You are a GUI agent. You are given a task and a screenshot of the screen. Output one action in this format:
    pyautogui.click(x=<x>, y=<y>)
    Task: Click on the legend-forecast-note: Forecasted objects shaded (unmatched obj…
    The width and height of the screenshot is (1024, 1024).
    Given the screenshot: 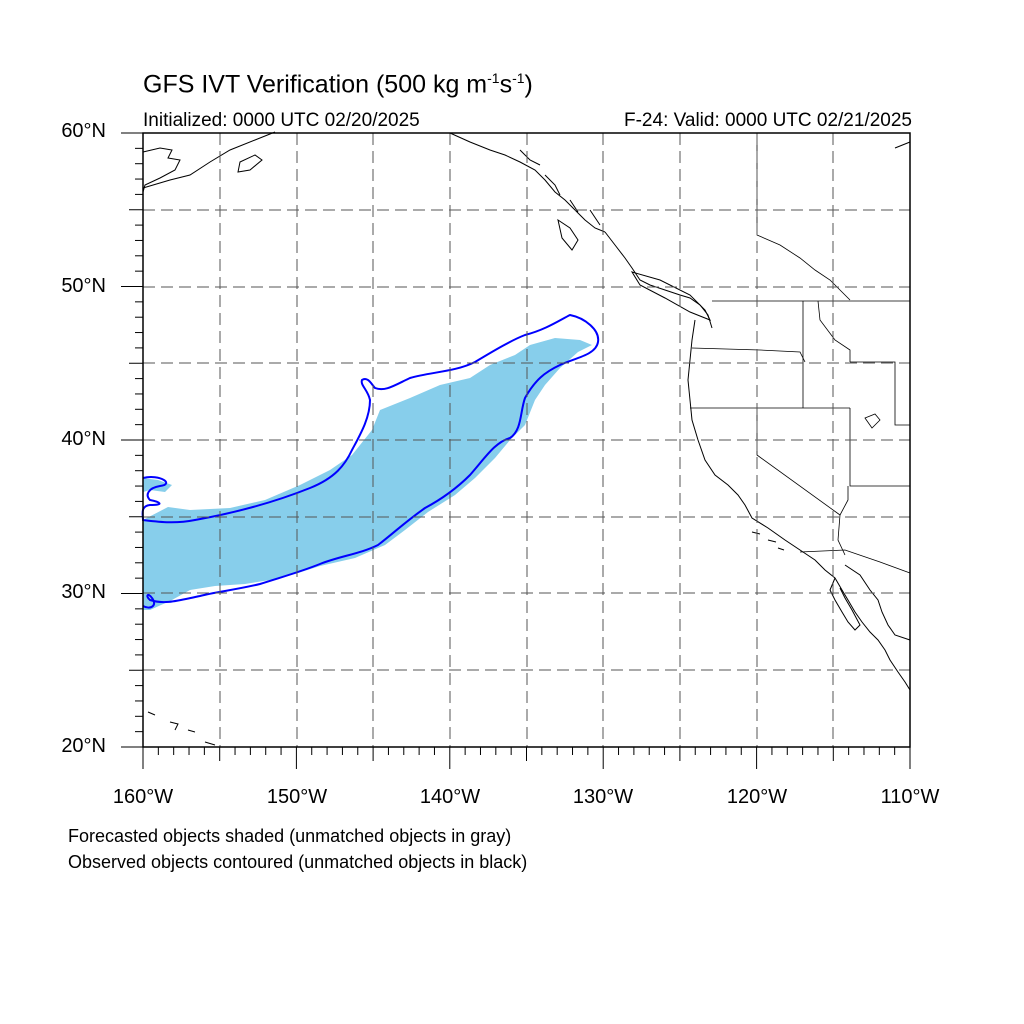 What is the action you would take?
    pyautogui.click(x=290, y=836)
    